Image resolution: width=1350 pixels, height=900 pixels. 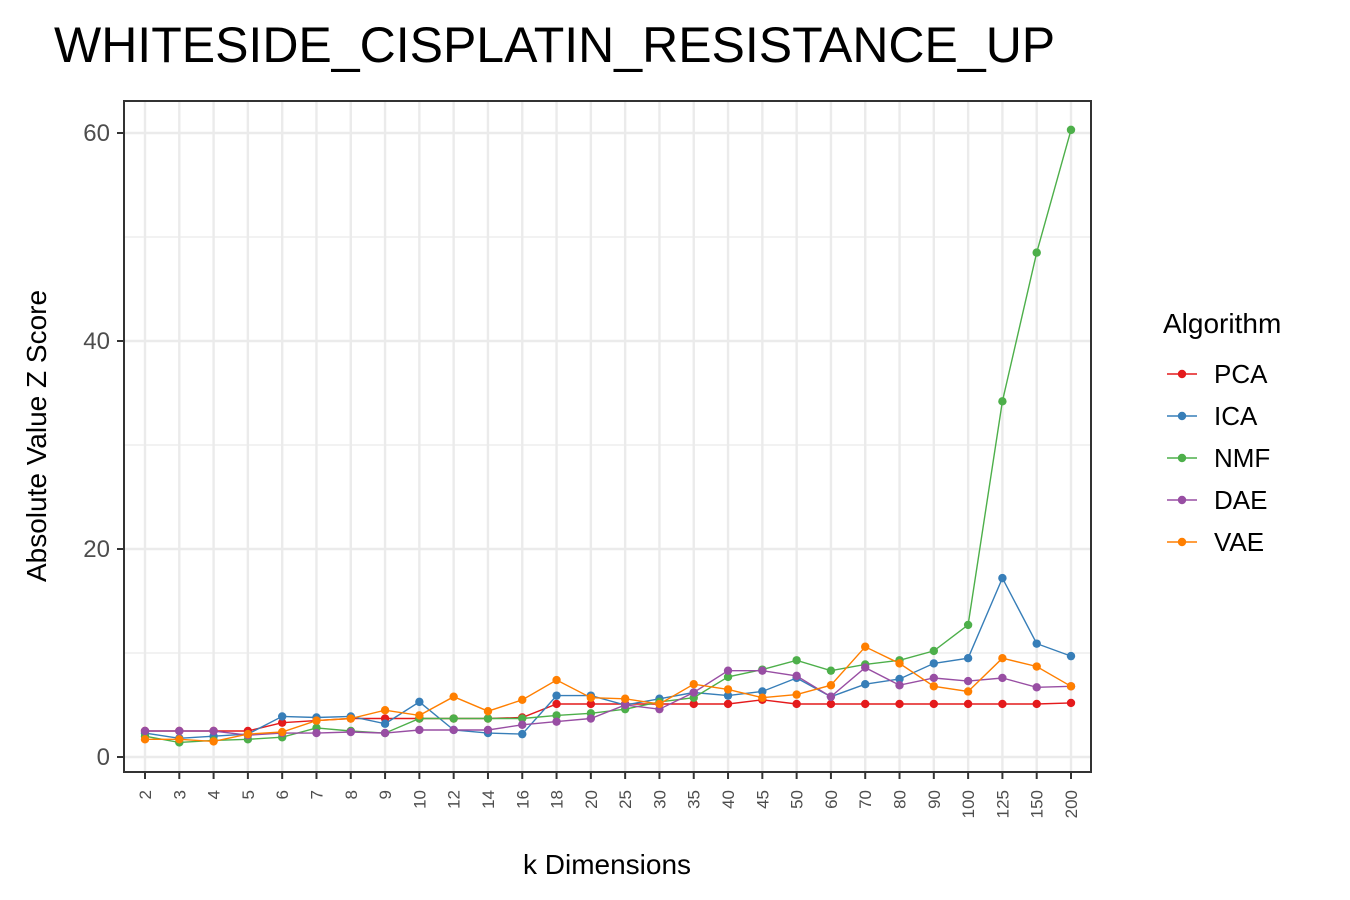 I want to click on series-line-ica, so click(x=608, y=658).